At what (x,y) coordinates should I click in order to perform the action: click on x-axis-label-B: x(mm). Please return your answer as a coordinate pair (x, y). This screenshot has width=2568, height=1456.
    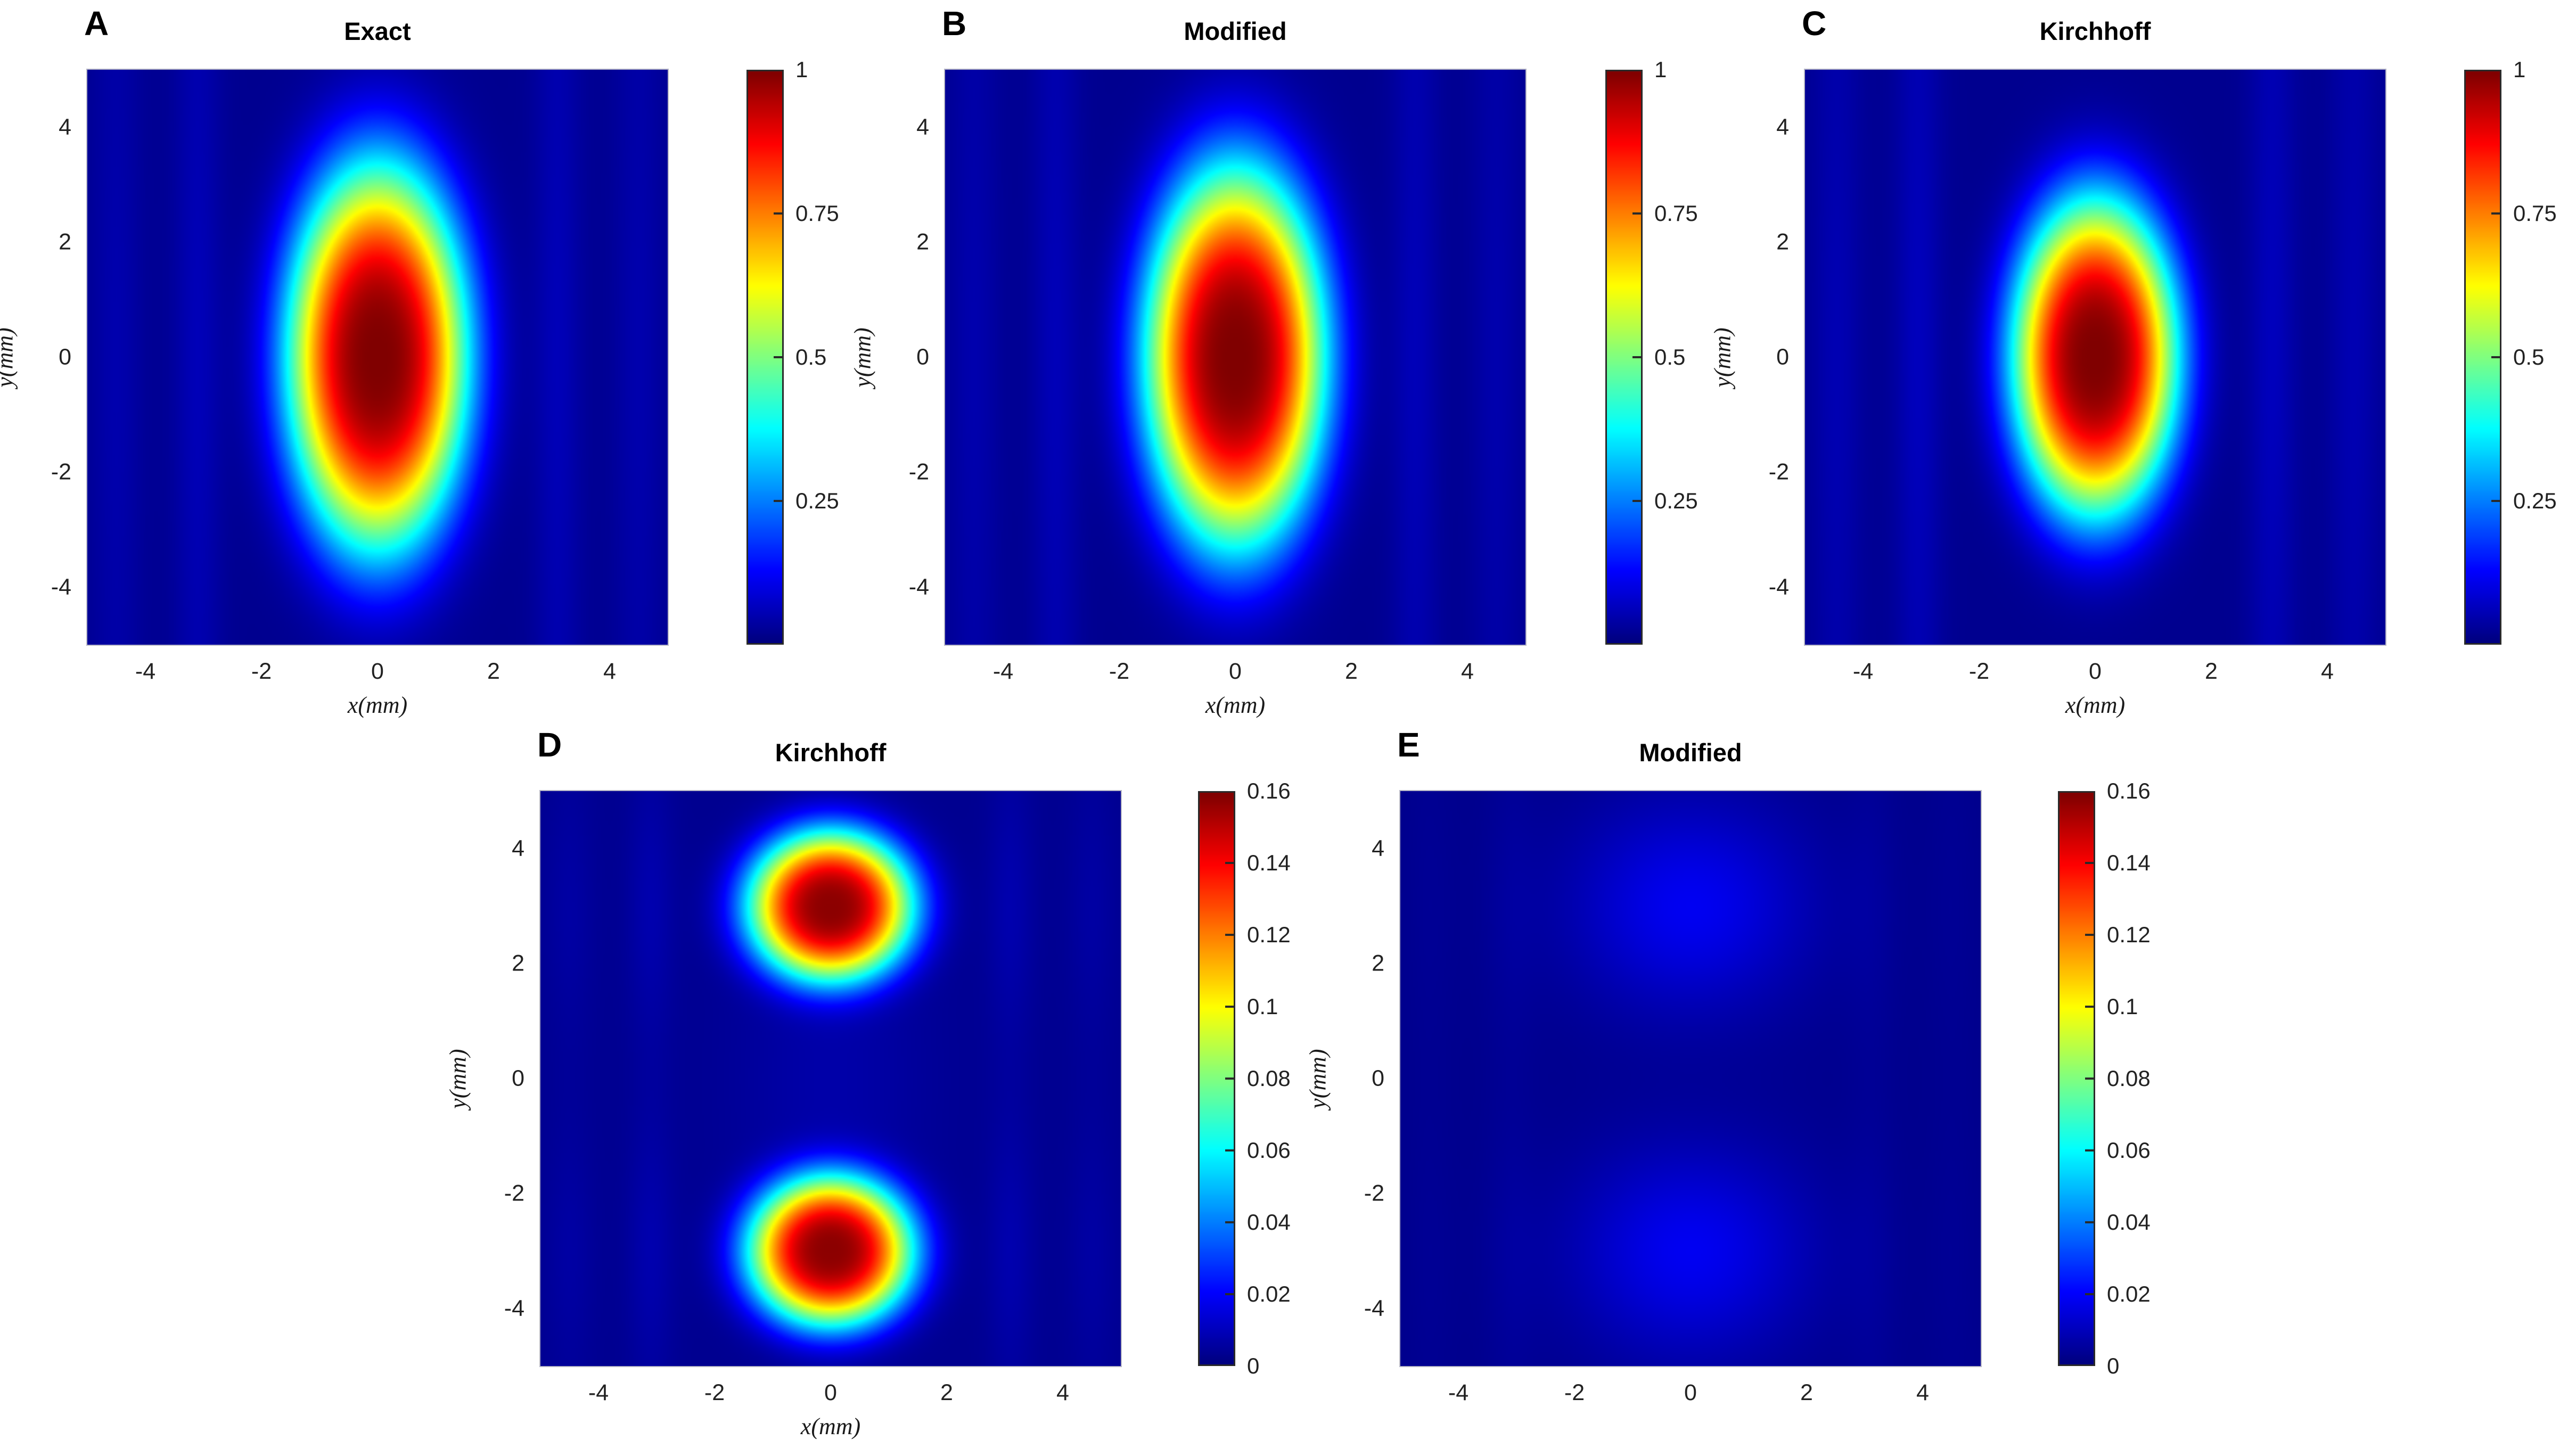
    Looking at the image, I should click on (1235, 705).